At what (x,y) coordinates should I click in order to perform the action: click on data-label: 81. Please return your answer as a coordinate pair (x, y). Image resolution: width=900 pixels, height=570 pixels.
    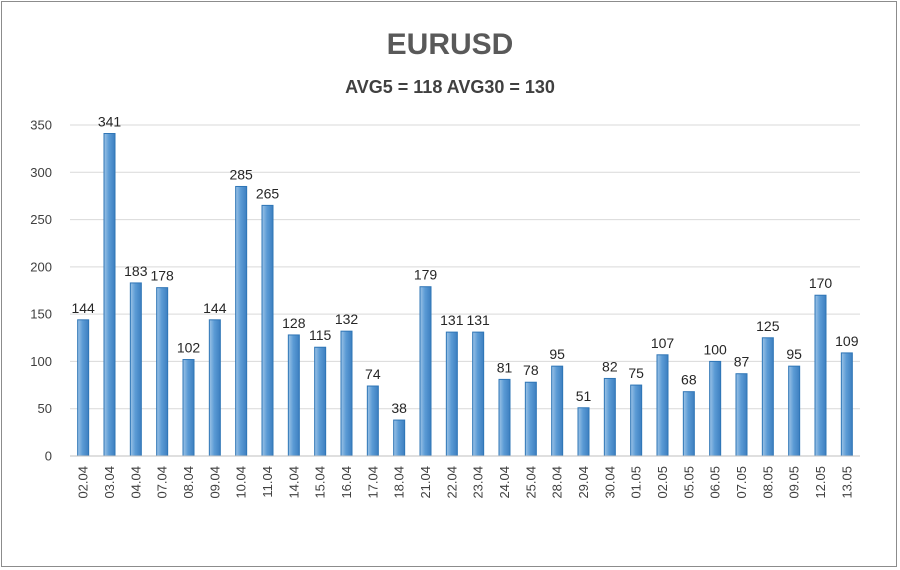
    Looking at the image, I should click on (505, 367).